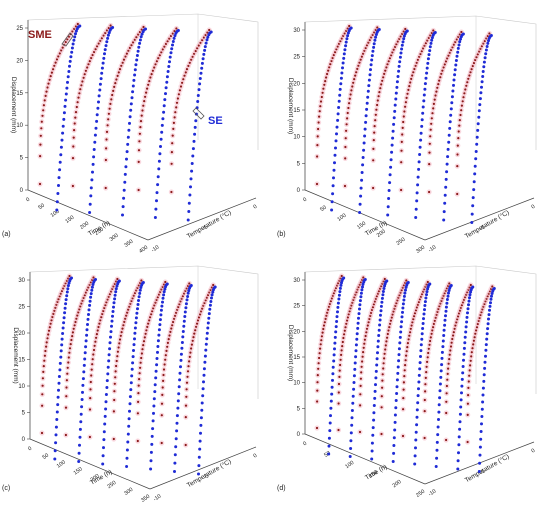 The image size is (550, 509). I want to click on y-tick-label: 15, so click(296, 358).